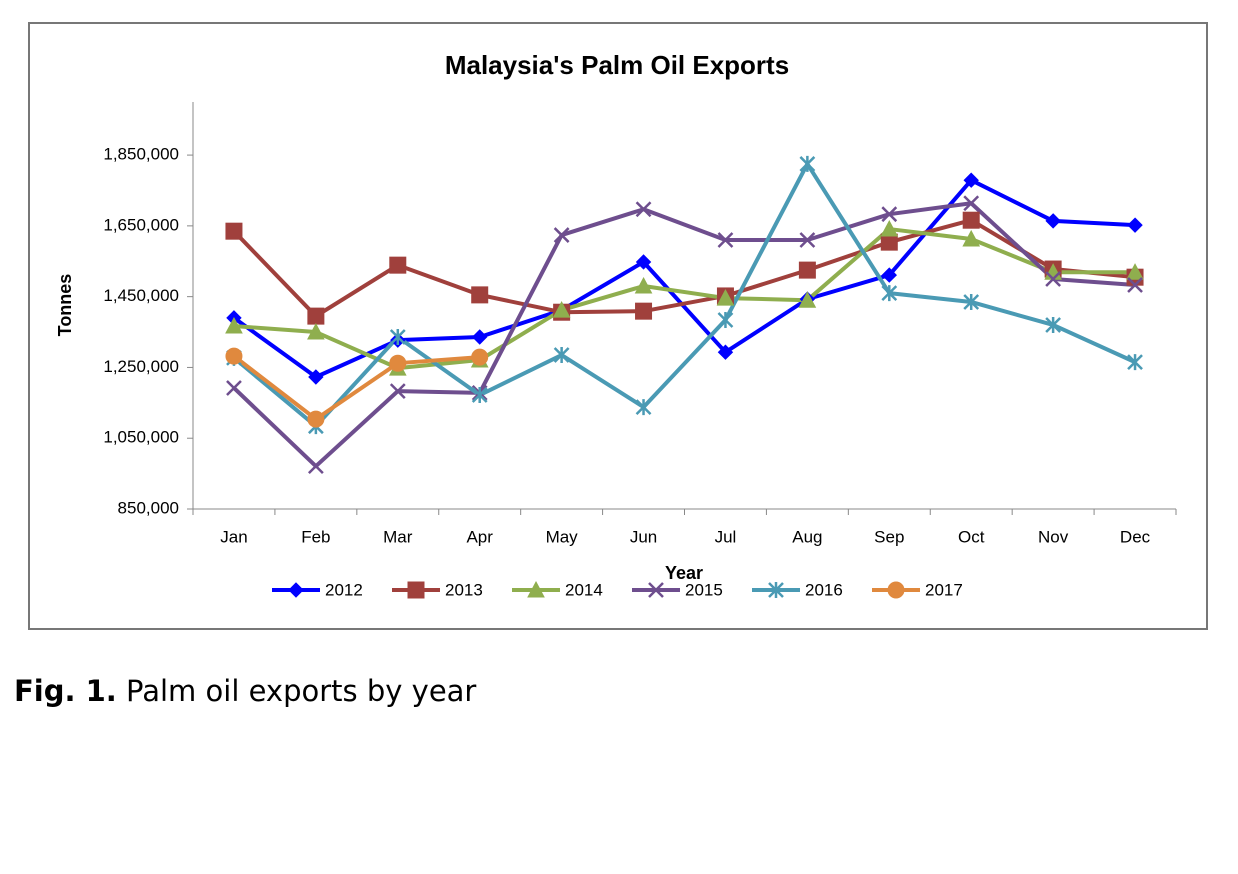 The image size is (1238, 874). What do you see at coordinates (643, 536) in the screenshot?
I see `x-tick-label: Jun` at bounding box center [643, 536].